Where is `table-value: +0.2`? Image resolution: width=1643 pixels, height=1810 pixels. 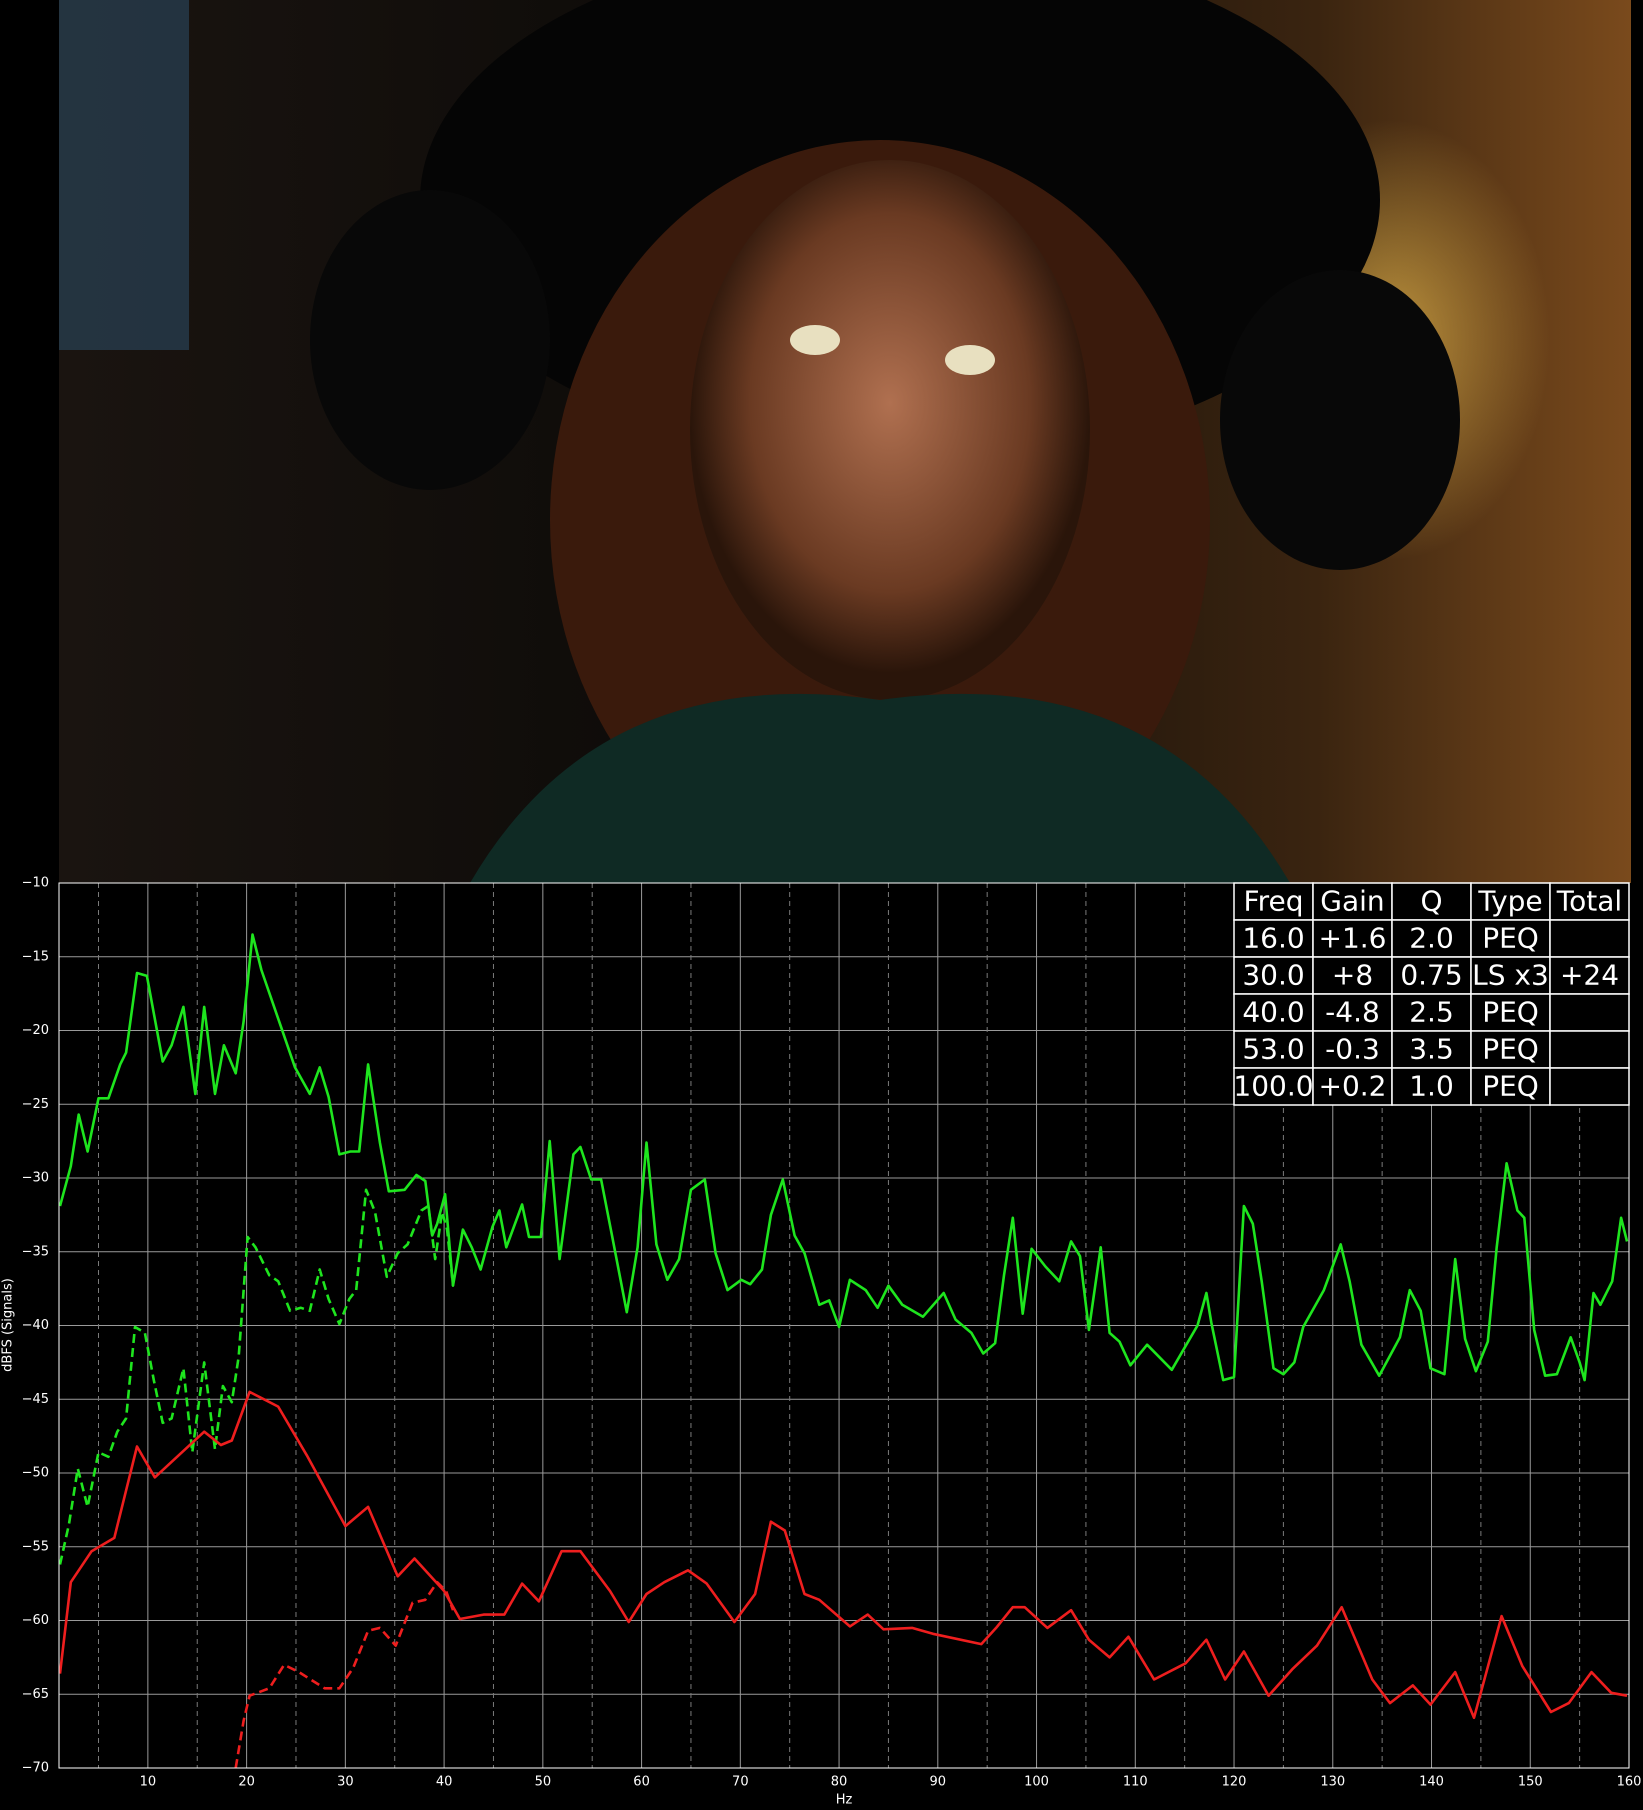 table-value: +0.2 is located at coordinates (1353, 1086).